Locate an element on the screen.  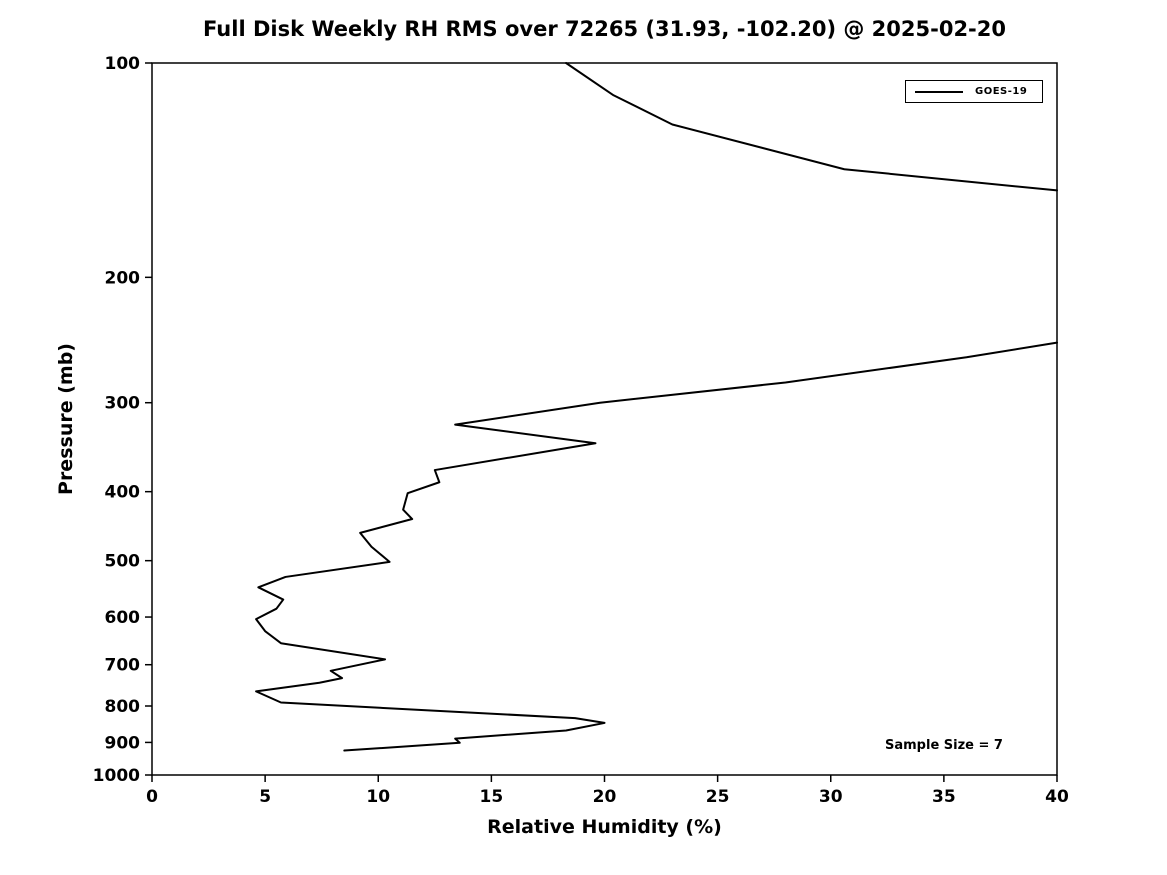
y-axis-label: Pressure (mb) is located at coordinates (66, 419).